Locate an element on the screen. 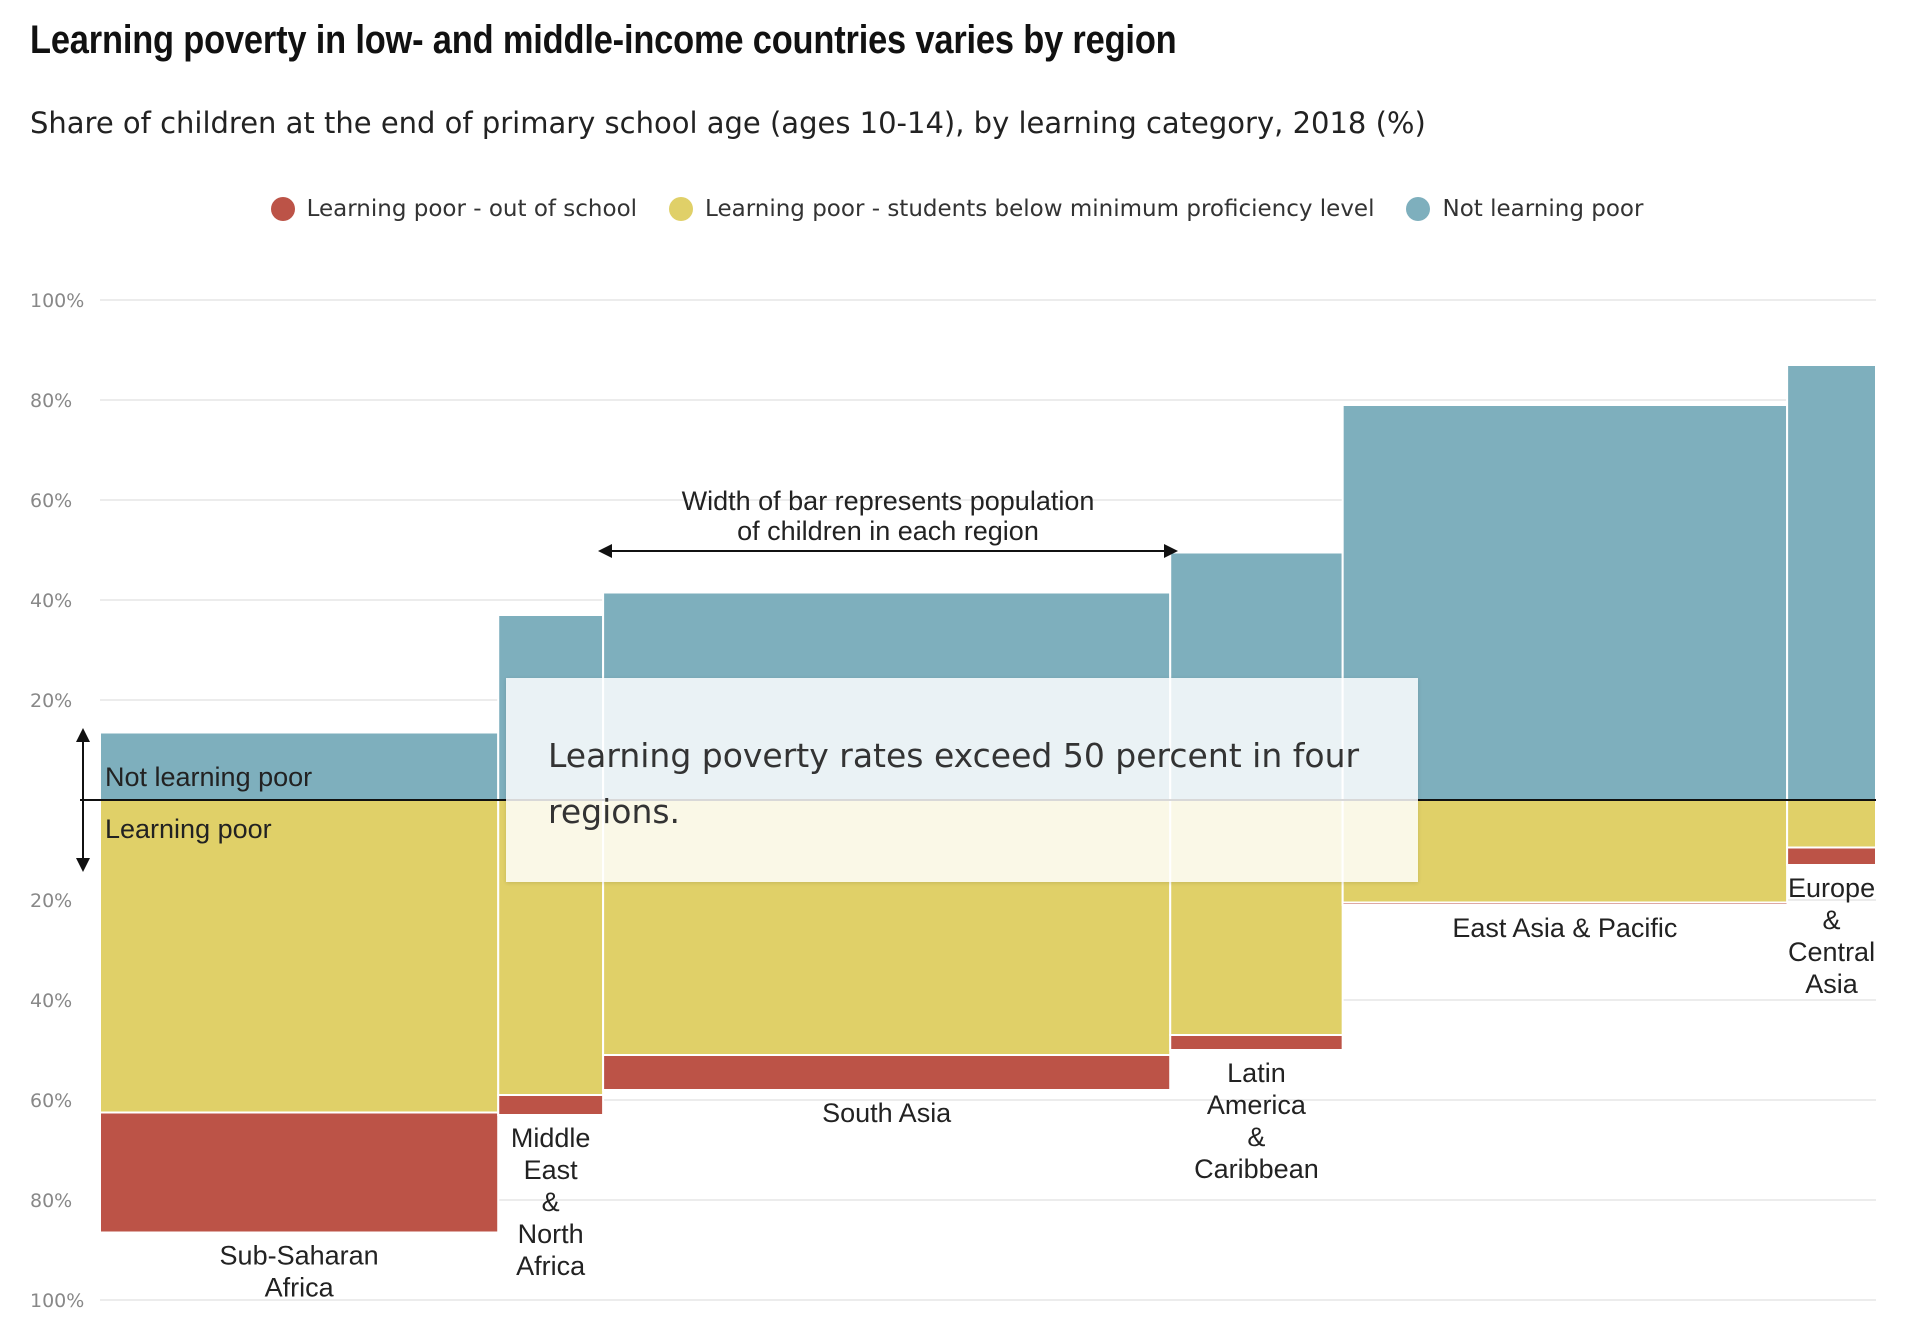 The height and width of the screenshot is (1320, 1914). annotation-learning-poor: Learning poor is located at coordinates (188, 829).